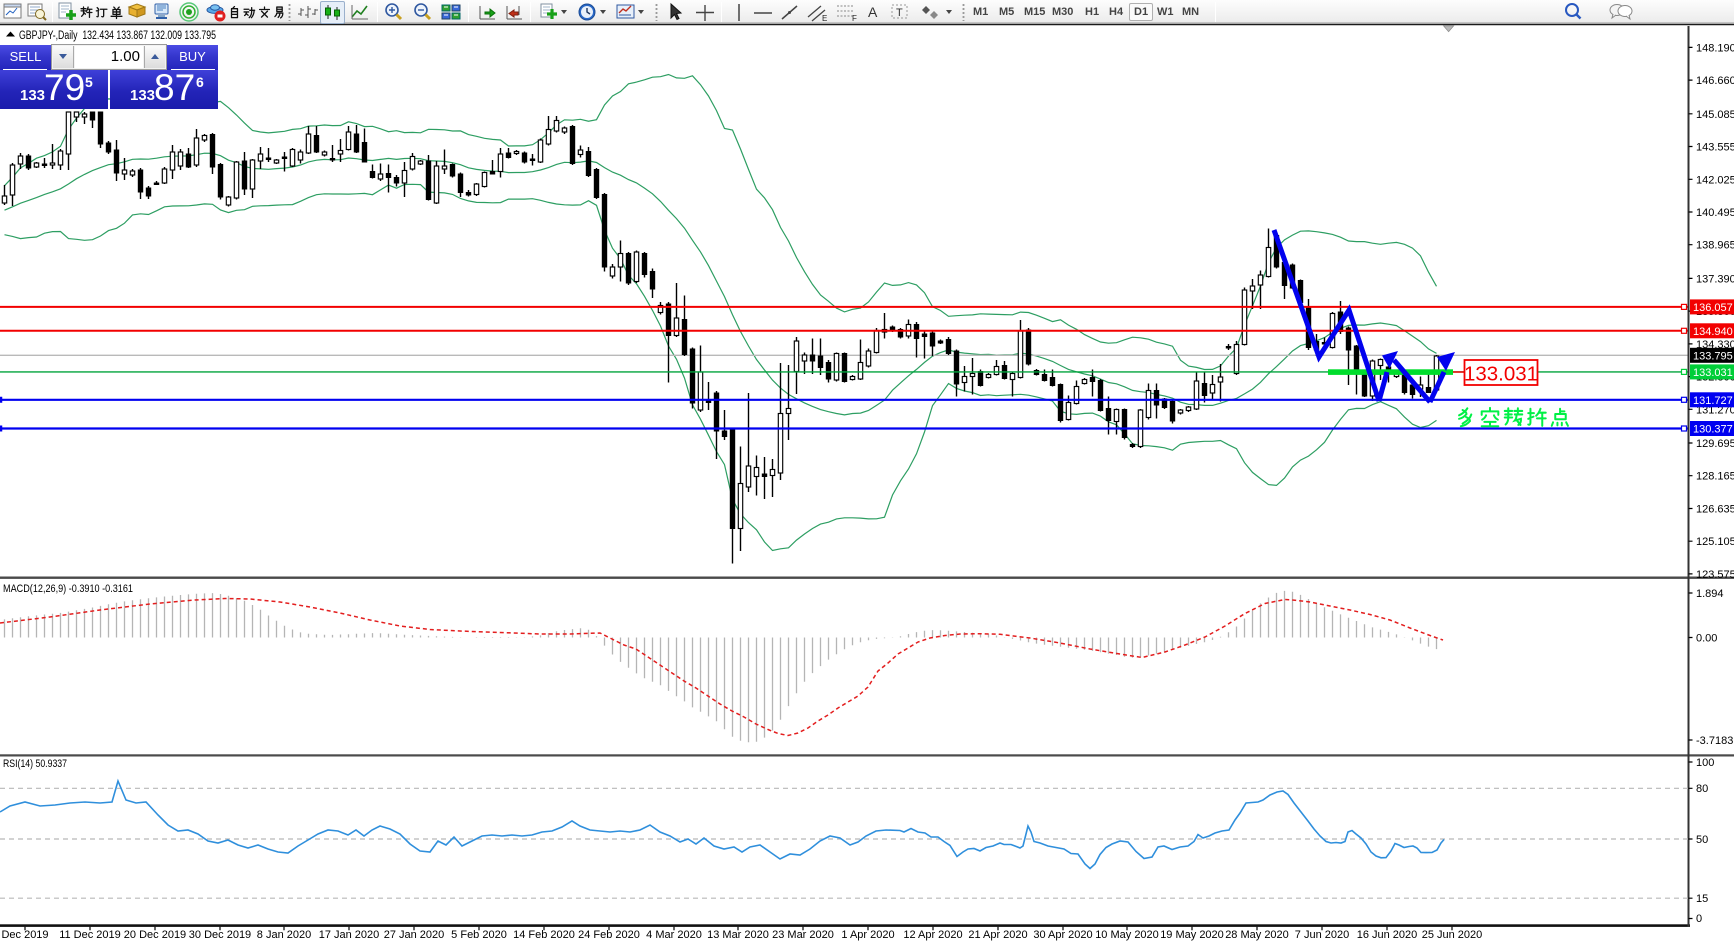 Image resolution: width=1734 pixels, height=952 pixels. What do you see at coordinates (997, 935) in the screenshot?
I see `svg-text: 21 Apr 2020` at bounding box center [997, 935].